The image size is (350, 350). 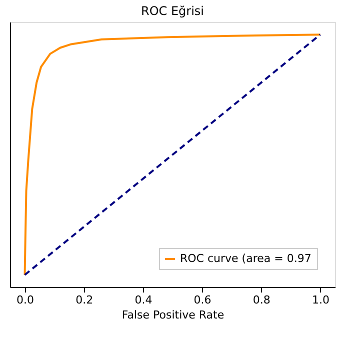 I want to click on x-tick-label: 0.8, so click(x=261, y=300).